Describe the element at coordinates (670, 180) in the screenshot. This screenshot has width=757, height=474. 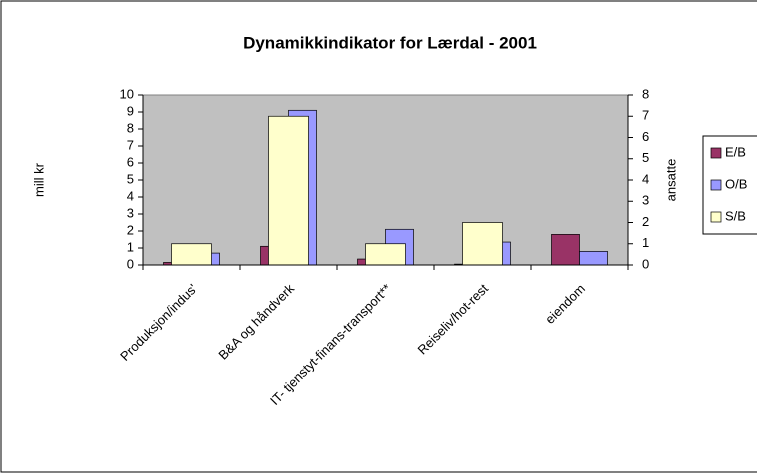
I see `y2-axis-label: ansatte` at that location.